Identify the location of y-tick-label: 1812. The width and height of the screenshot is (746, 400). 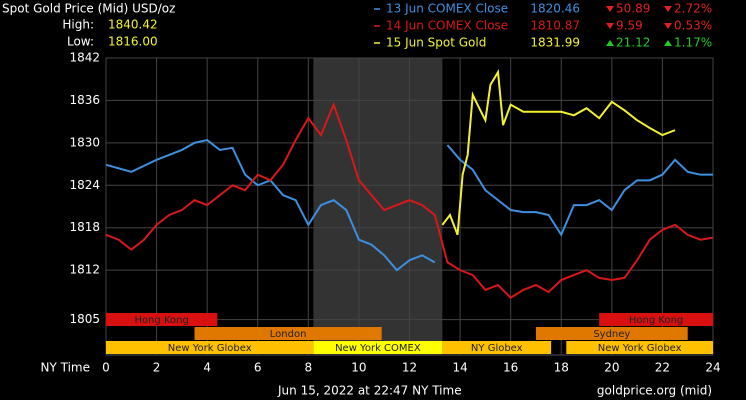
(84, 270).